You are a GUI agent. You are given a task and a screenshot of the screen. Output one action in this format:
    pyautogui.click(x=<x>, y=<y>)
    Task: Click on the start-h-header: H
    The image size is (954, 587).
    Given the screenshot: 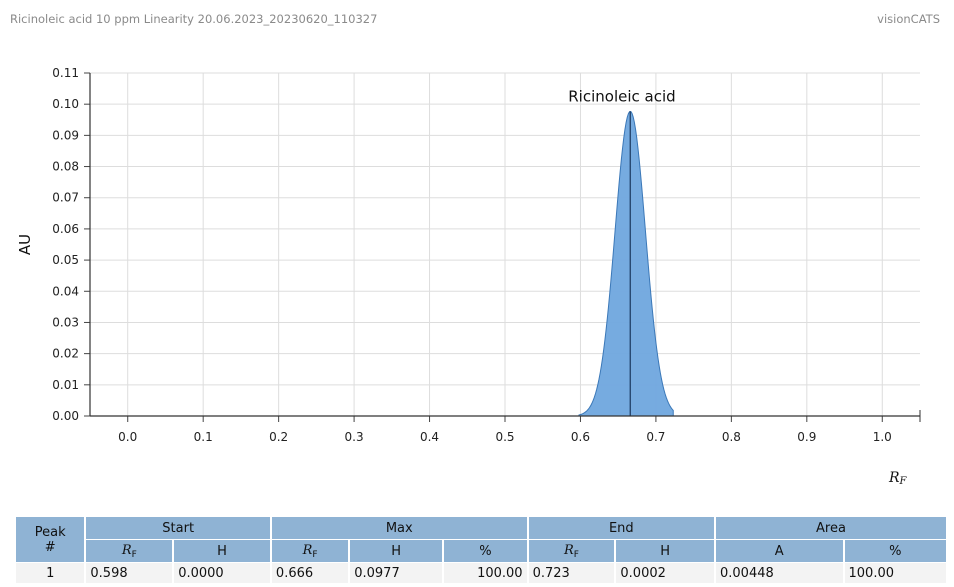 What is the action you would take?
    pyautogui.click(x=222, y=551)
    